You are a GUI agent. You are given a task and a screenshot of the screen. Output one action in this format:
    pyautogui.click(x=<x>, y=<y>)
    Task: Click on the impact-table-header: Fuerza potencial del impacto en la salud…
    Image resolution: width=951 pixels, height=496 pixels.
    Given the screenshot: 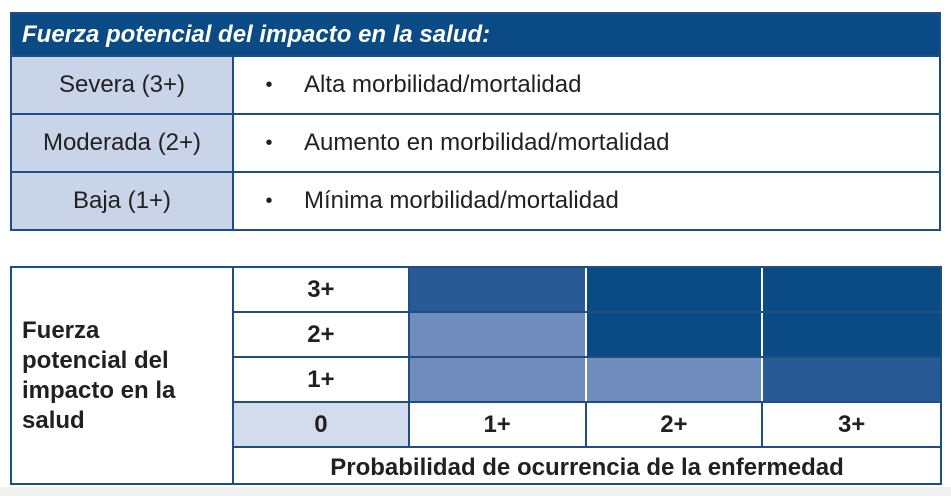 What is the action you would take?
    pyautogui.click(x=475, y=34)
    